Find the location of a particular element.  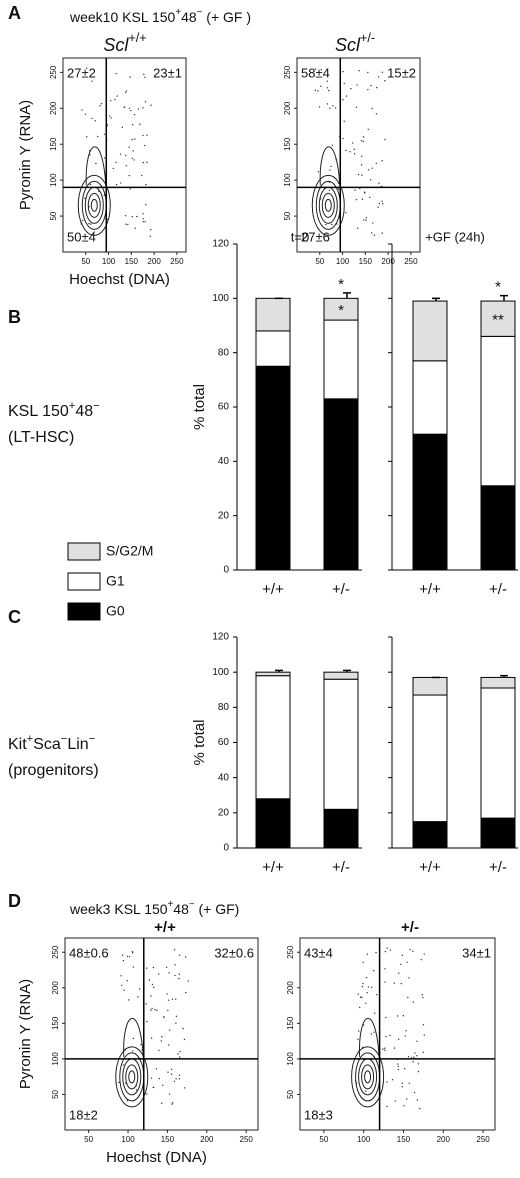

text-part: (+ GF) is located at coordinates (217, 909).